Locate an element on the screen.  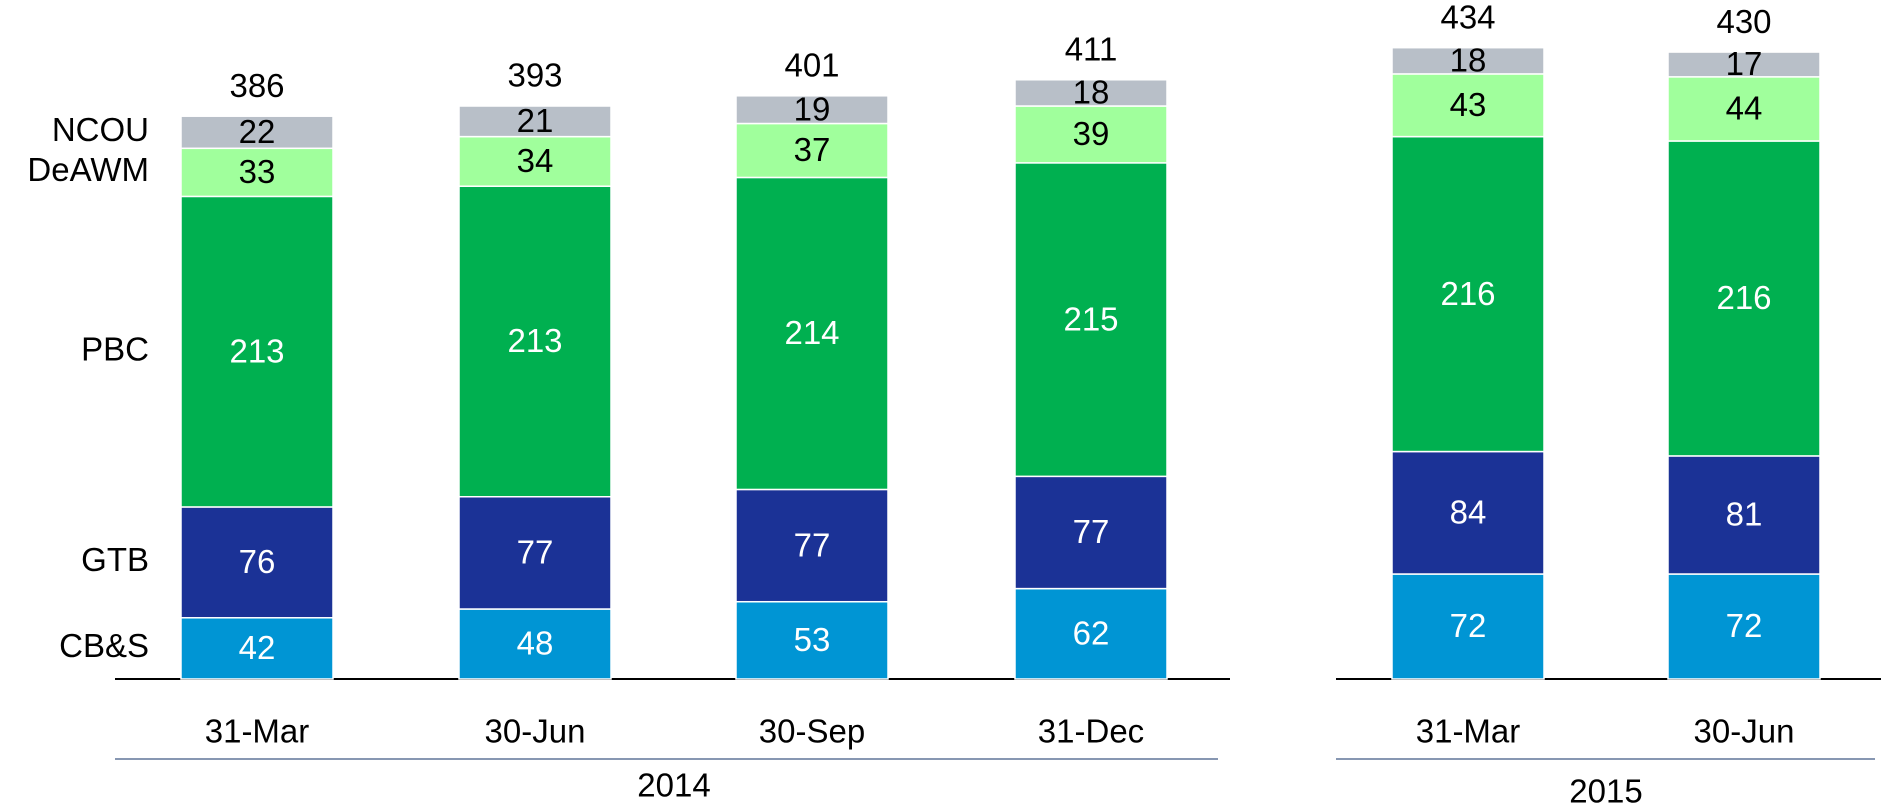
data-label: 48 is located at coordinates (535, 643).